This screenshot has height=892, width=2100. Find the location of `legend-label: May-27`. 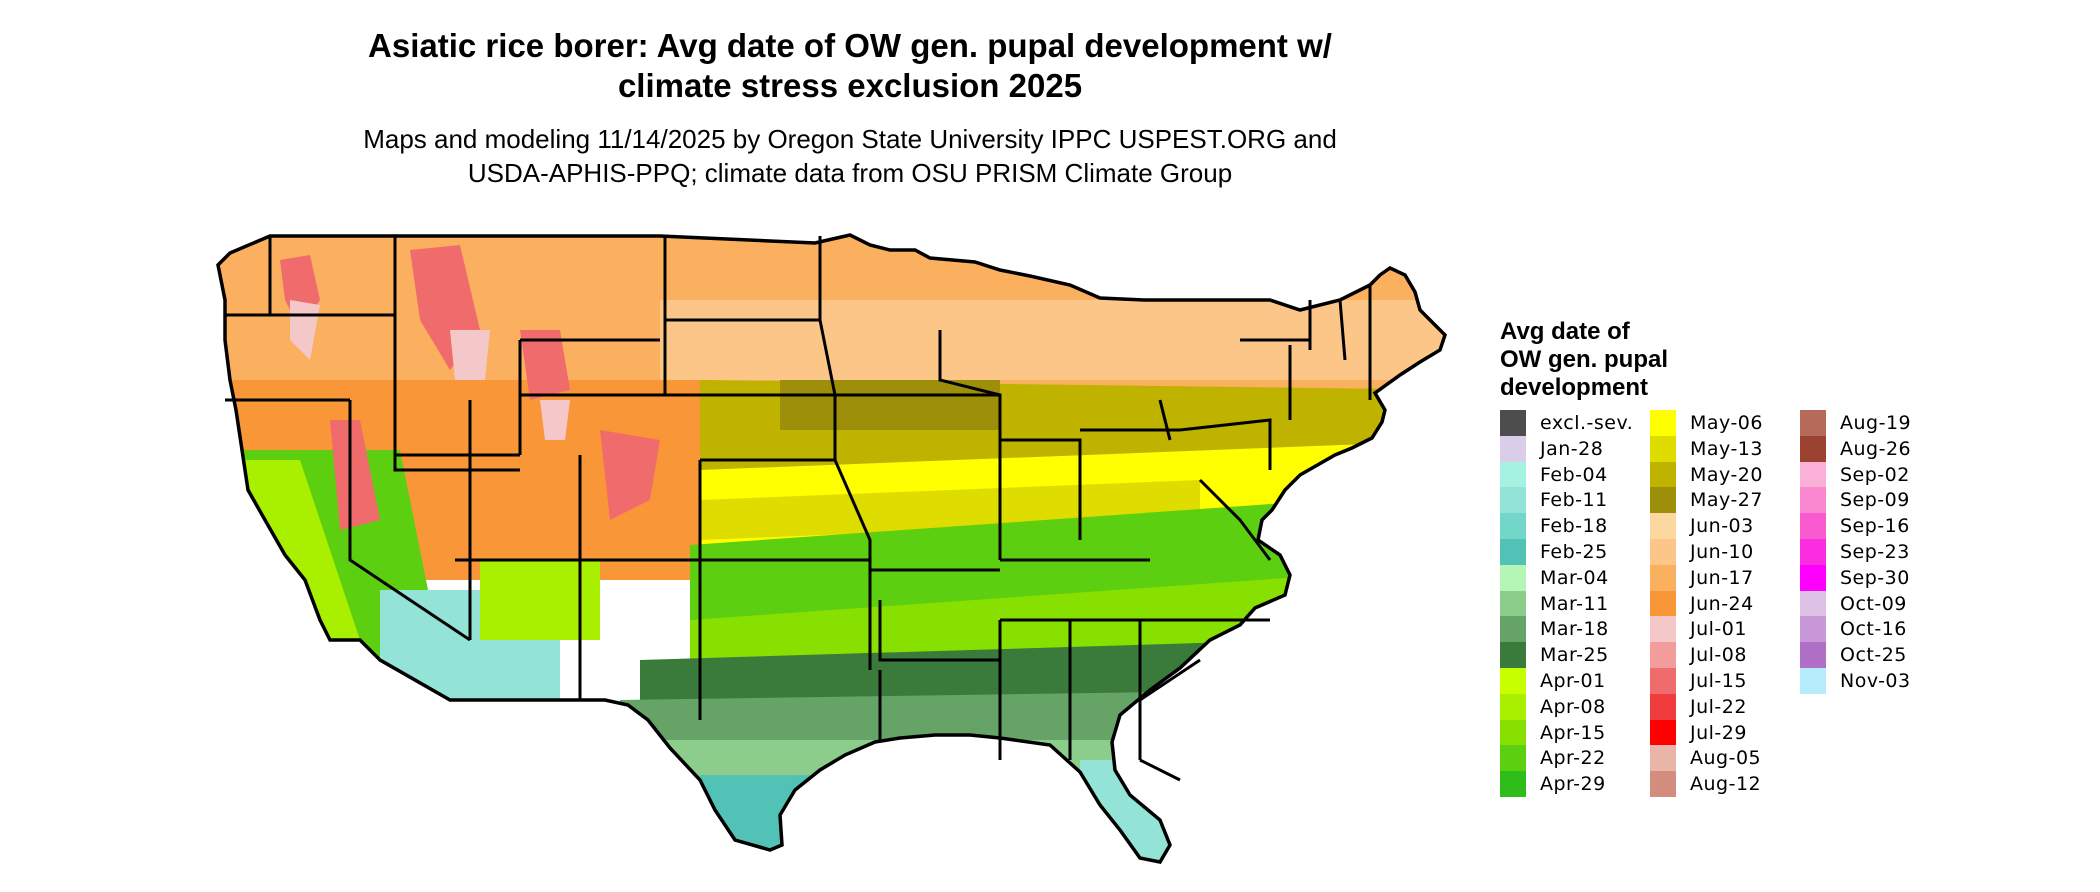

legend-label: May-27 is located at coordinates (1726, 500).